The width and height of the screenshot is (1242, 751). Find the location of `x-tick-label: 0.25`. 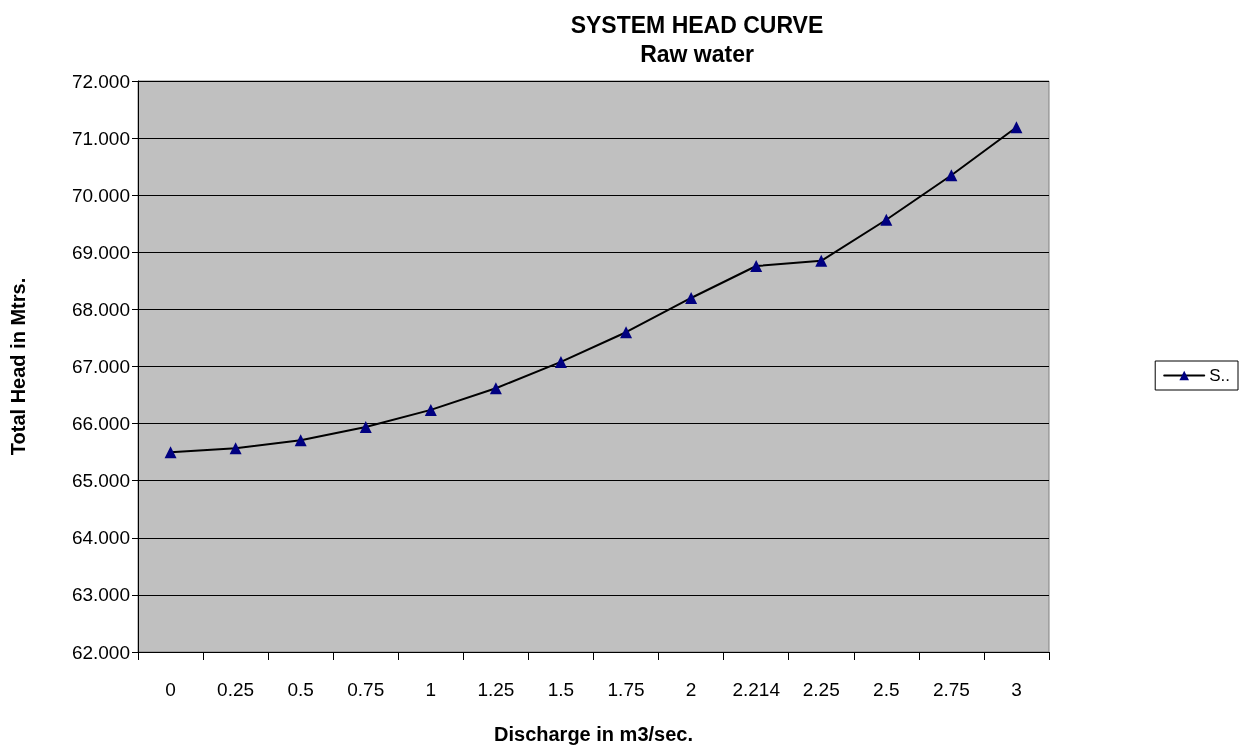

x-tick-label: 0.25 is located at coordinates (236, 689).